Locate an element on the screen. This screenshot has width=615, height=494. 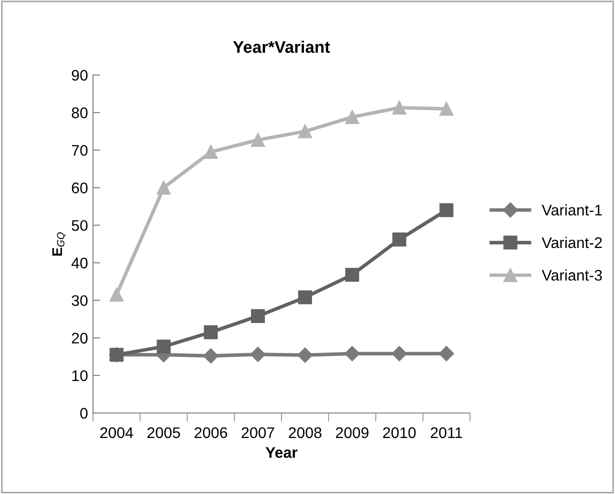
legend-label: Variant-3 is located at coordinates (572, 275).